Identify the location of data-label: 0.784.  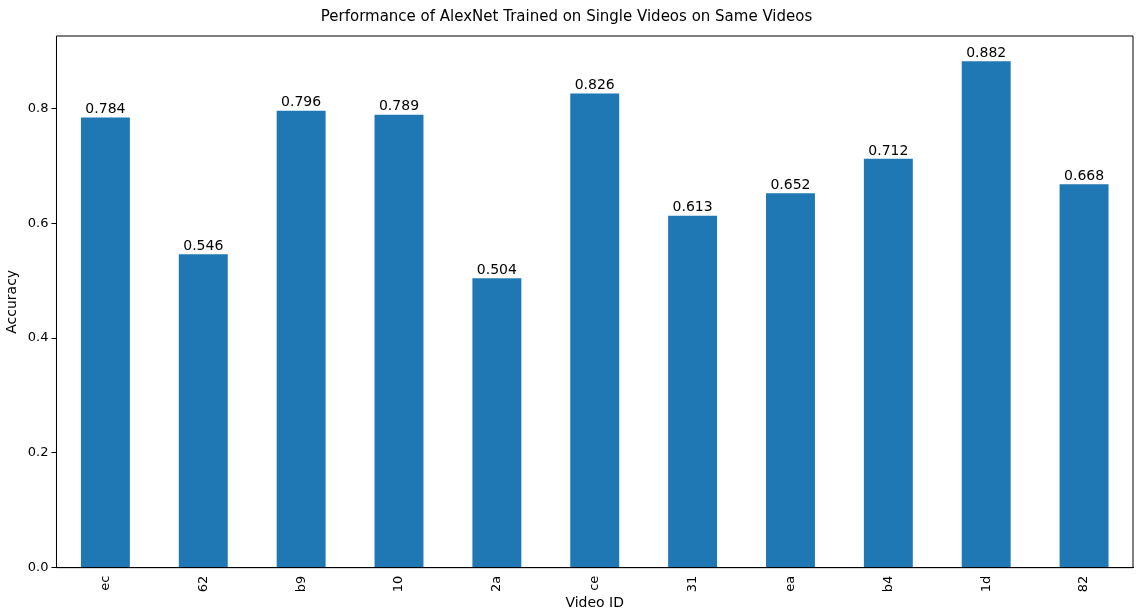
(105, 108).